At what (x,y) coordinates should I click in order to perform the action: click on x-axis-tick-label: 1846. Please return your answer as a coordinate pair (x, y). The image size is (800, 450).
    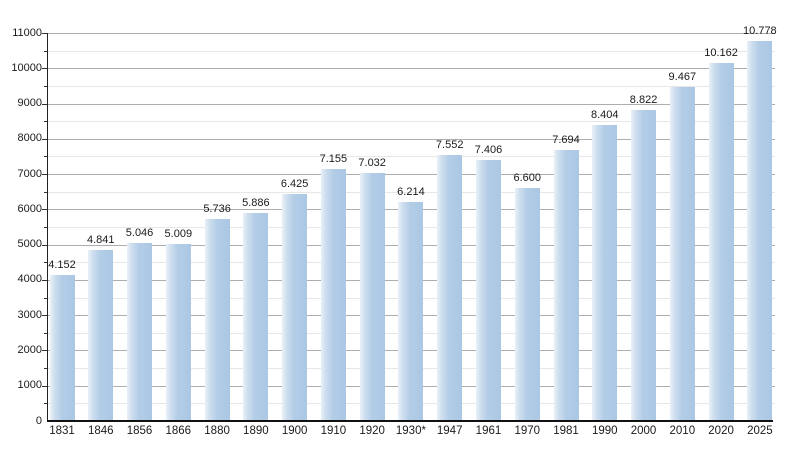
    Looking at the image, I should click on (100, 431).